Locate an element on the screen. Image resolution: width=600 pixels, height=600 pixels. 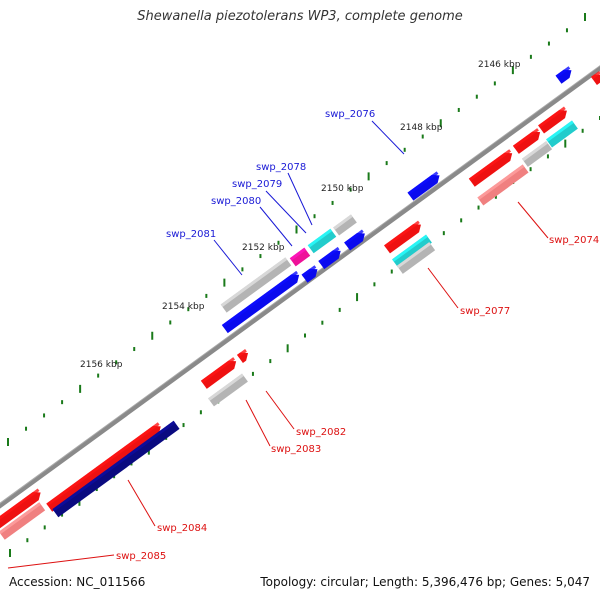
feature-swp-2073b-shape is located at coordinates (526, 142).